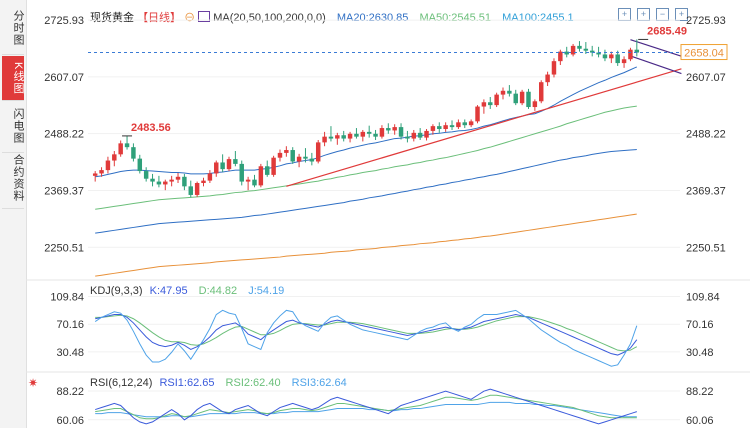 The width and height of the screenshot is (750, 428). Describe the element at coordinates (659, 49) in the screenshot. I see `trendline-channel-top` at that location.